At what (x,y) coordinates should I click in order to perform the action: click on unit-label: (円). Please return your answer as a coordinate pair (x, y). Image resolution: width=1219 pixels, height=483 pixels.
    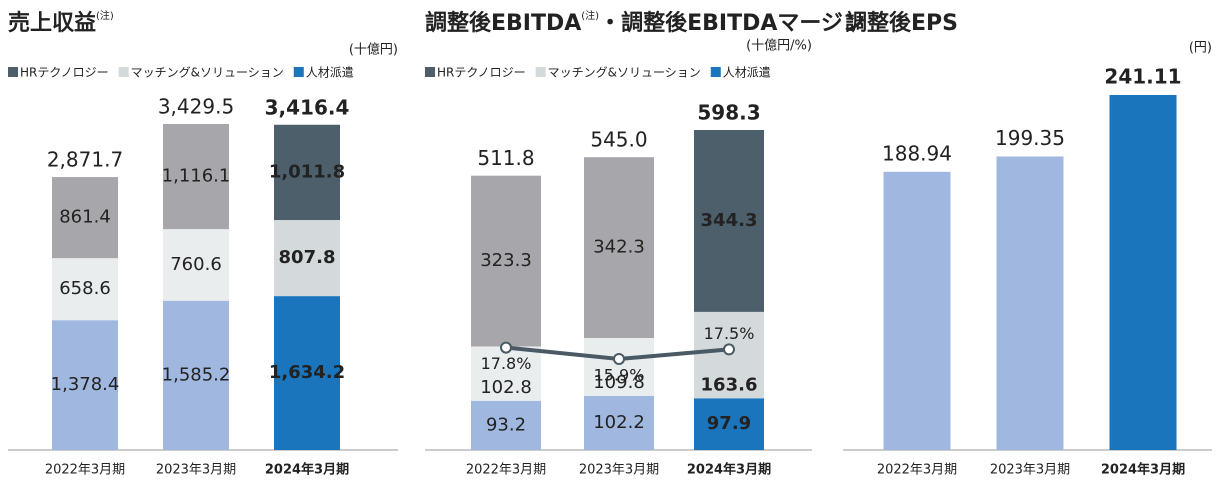
    Looking at the image, I should click on (1200, 48).